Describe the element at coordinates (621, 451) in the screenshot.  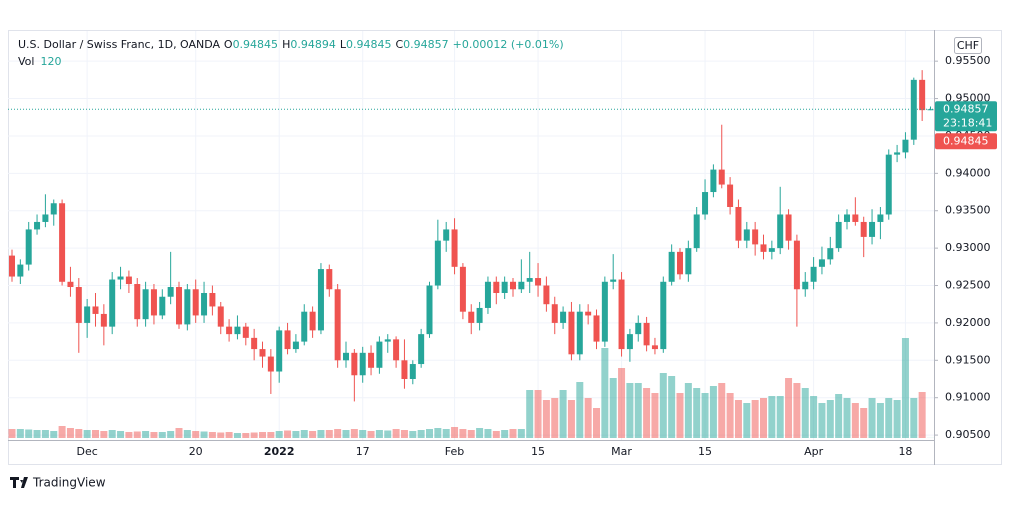
I see `x-tick-label: Mar` at that location.